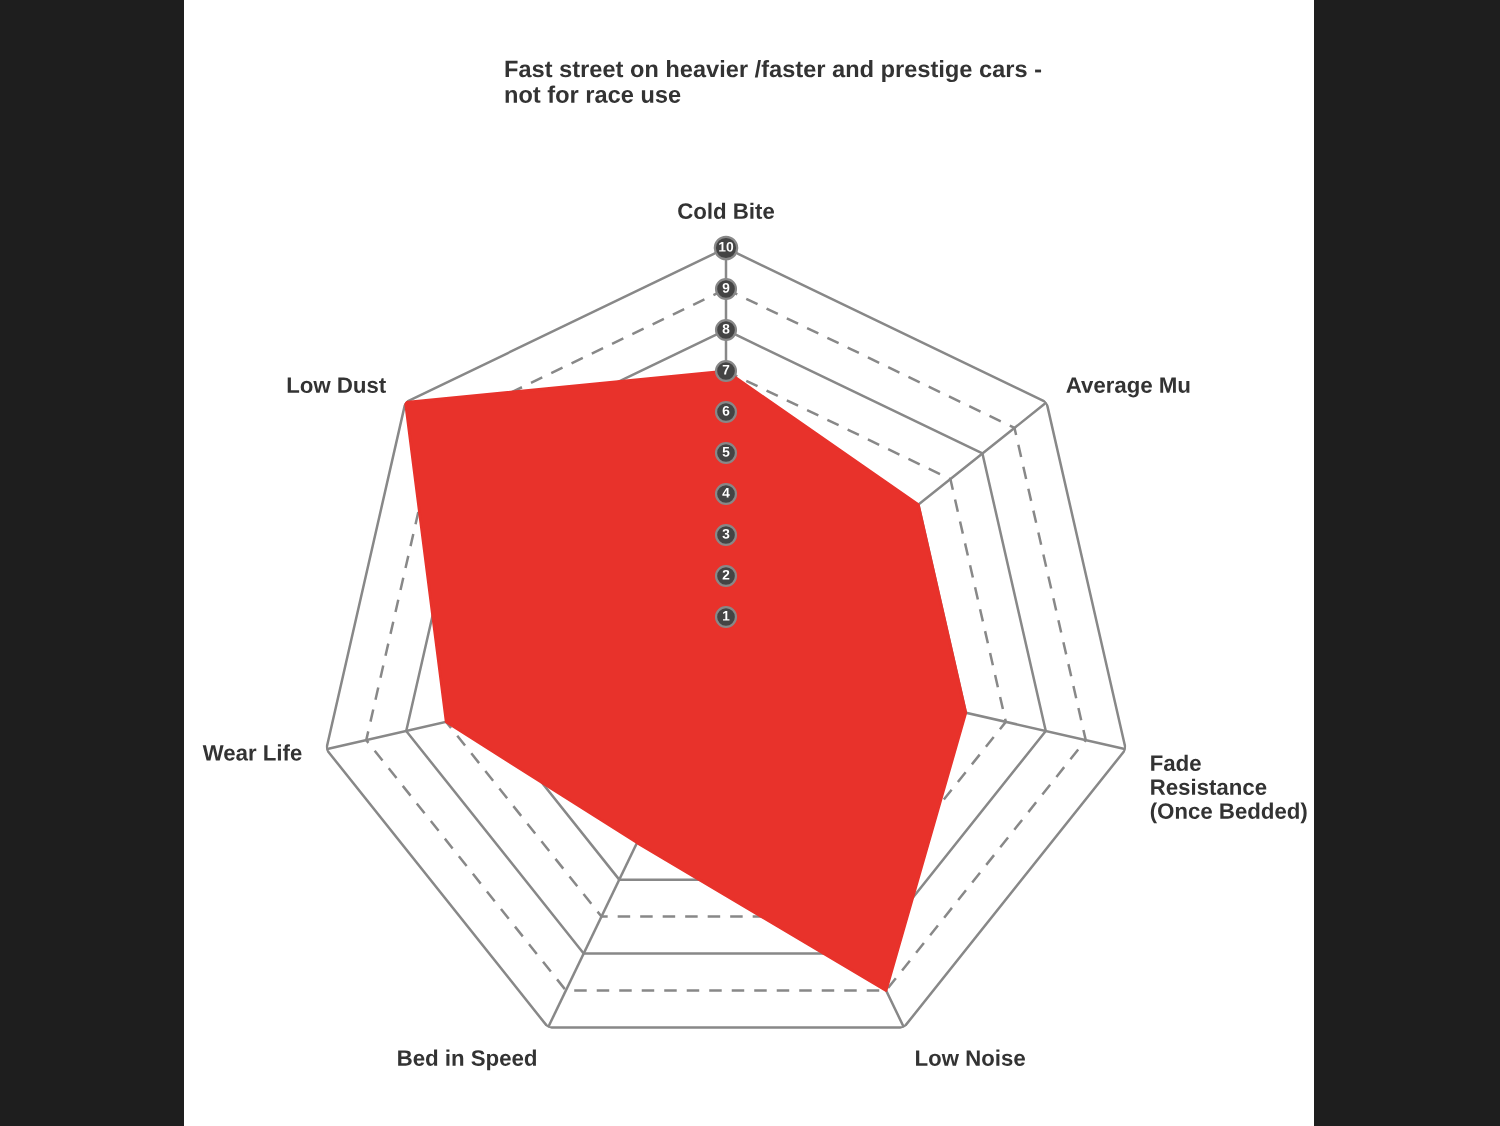 This screenshot has height=1126, width=1500. Describe the element at coordinates (1228, 789) in the screenshot. I see `spoke-label: Fade Resistance (Once Bedded)` at that location.